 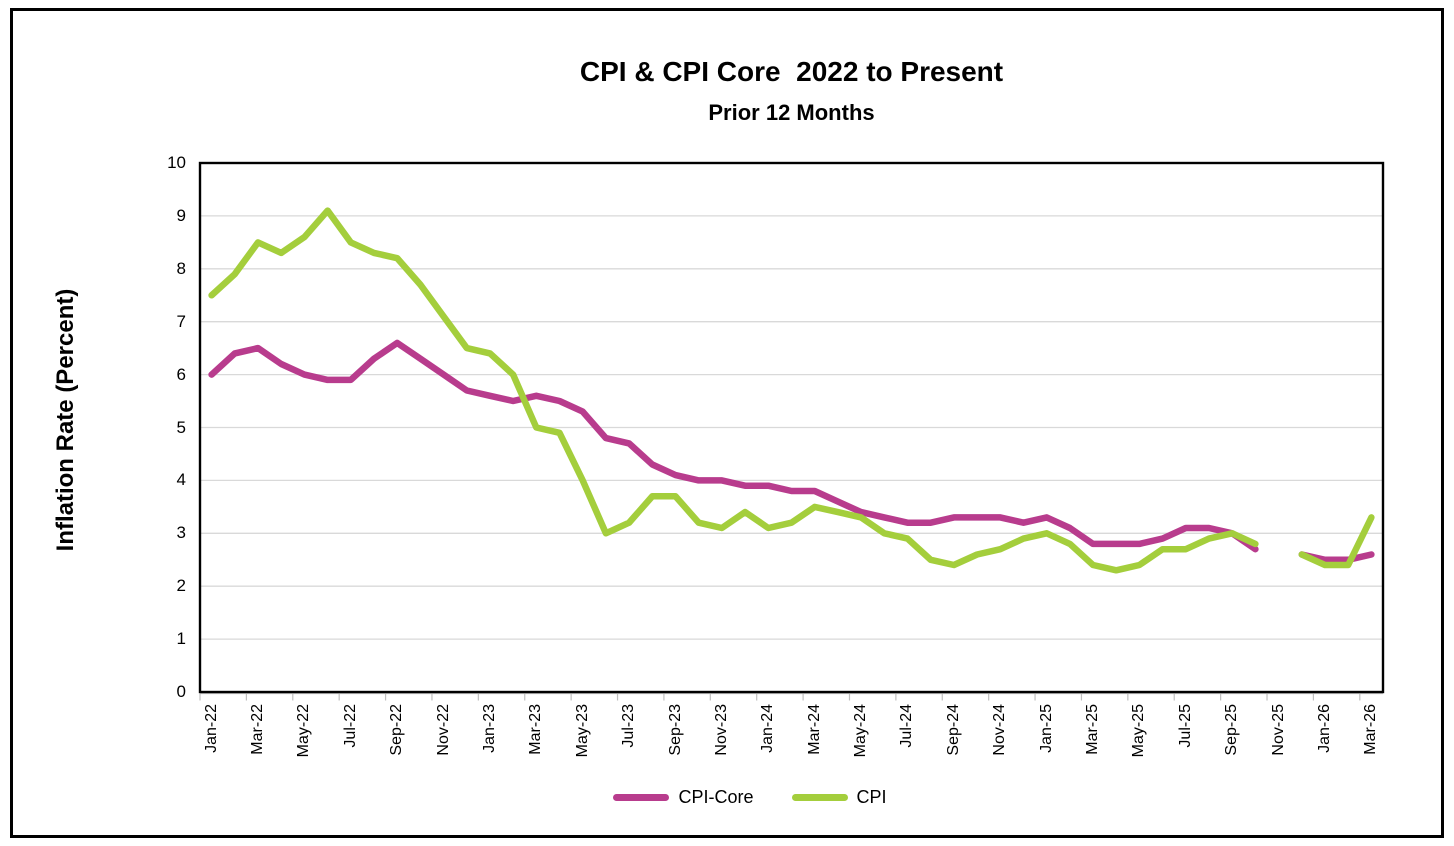 What do you see at coordinates (675, 730) in the screenshot?
I see `x-tick-label: Sep-23` at bounding box center [675, 730].